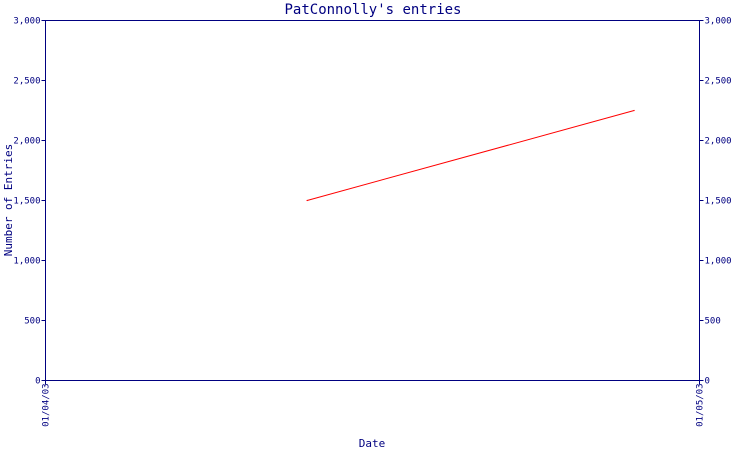 The width and height of the screenshot is (750, 450). What do you see at coordinates (32, 322) in the screenshot?
I see `y-tick-label-left: 500` at bounding box center [32, 322].